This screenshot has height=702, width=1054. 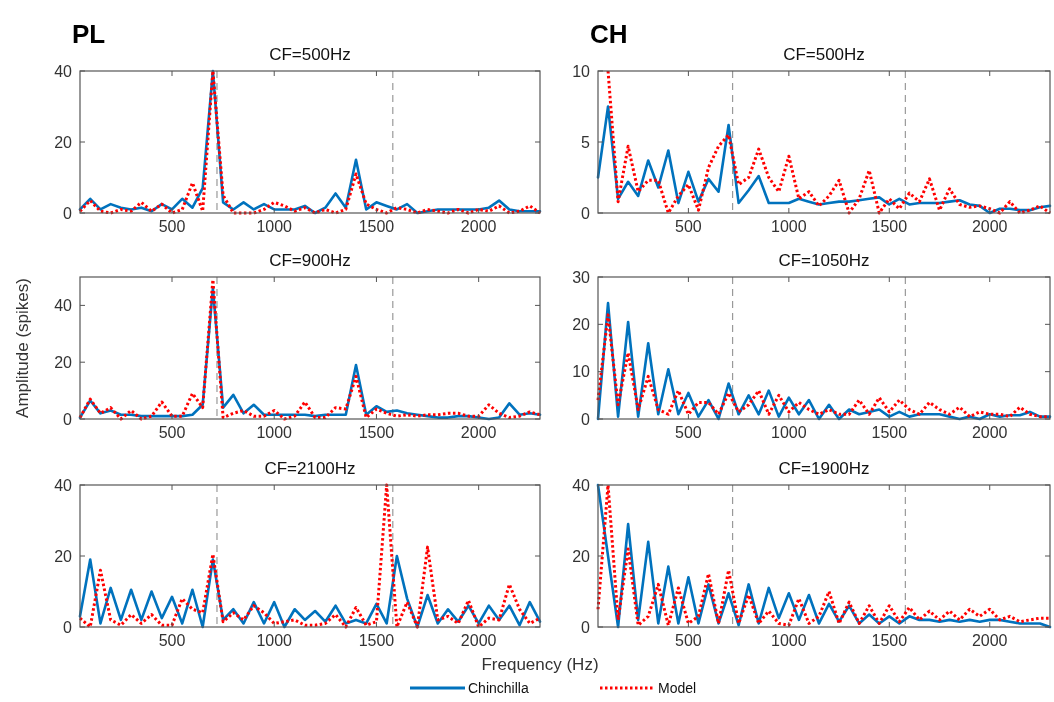 I want to click on chart-title: CF=2100Hz, so click(x=310, y=468).